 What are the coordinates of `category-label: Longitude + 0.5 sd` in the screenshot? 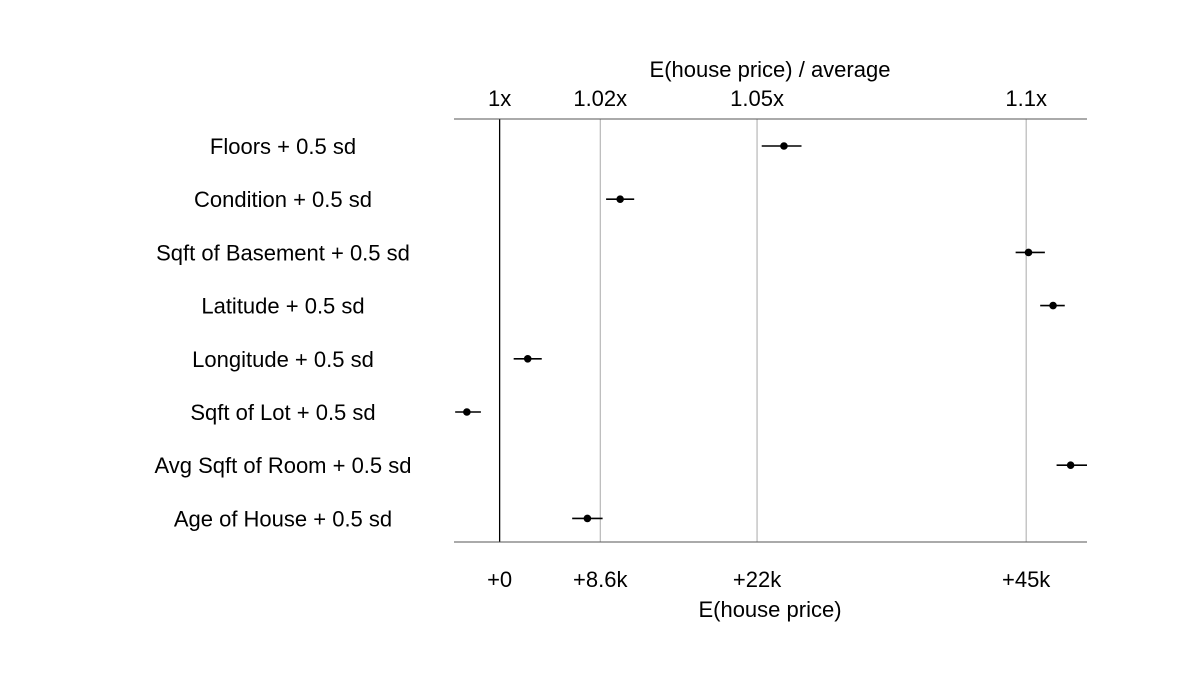 It's located at (283, 359).